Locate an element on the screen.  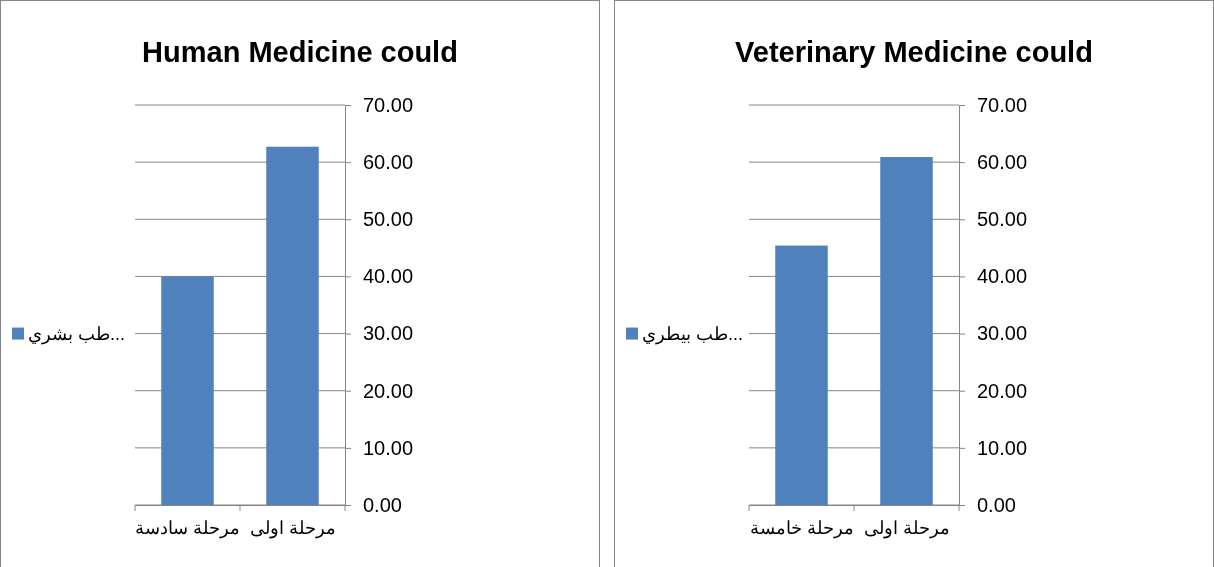
chart-title: Veterinary Medicine could is located at coordinates (914, 52).